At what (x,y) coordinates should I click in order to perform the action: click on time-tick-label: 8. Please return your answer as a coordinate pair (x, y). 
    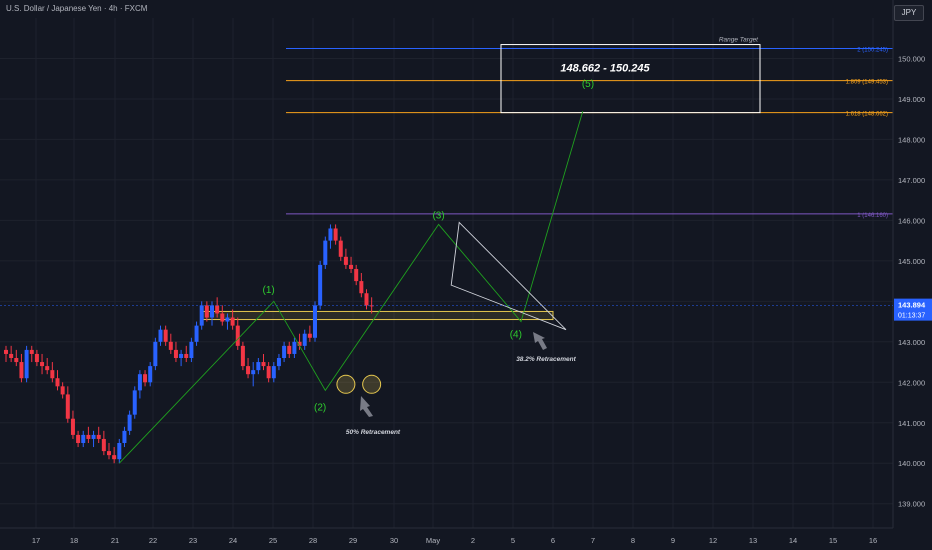
    Looking at the image, I should click on (633, 540).